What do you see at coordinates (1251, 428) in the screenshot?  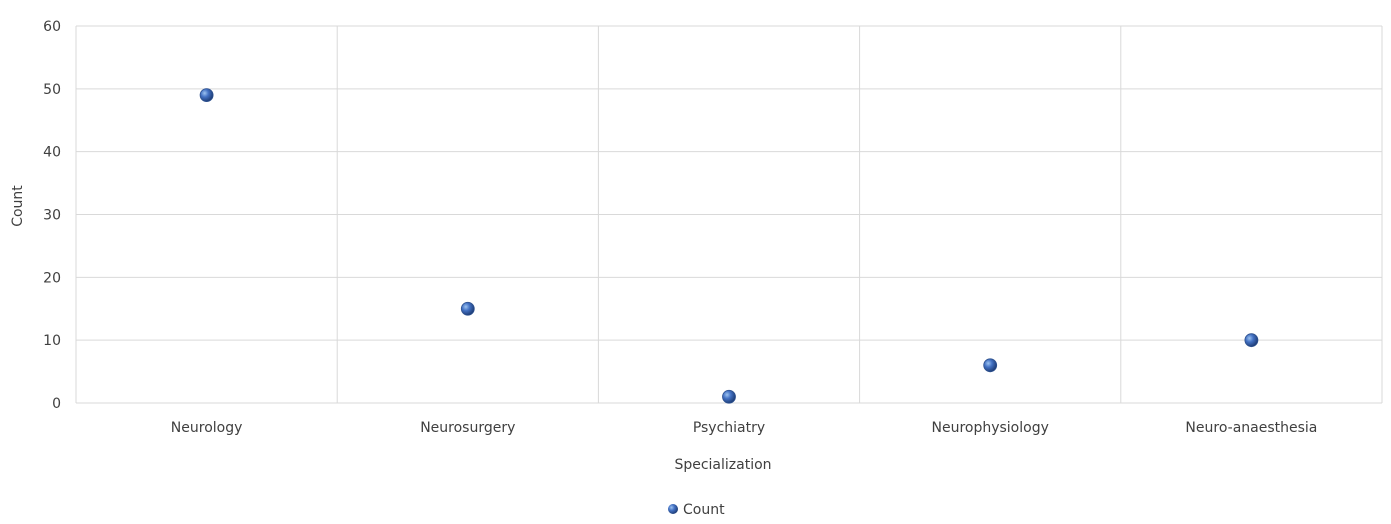 I see `x-tick-label: Neuro-anaesthesia` at bounding box center [1251, 428].